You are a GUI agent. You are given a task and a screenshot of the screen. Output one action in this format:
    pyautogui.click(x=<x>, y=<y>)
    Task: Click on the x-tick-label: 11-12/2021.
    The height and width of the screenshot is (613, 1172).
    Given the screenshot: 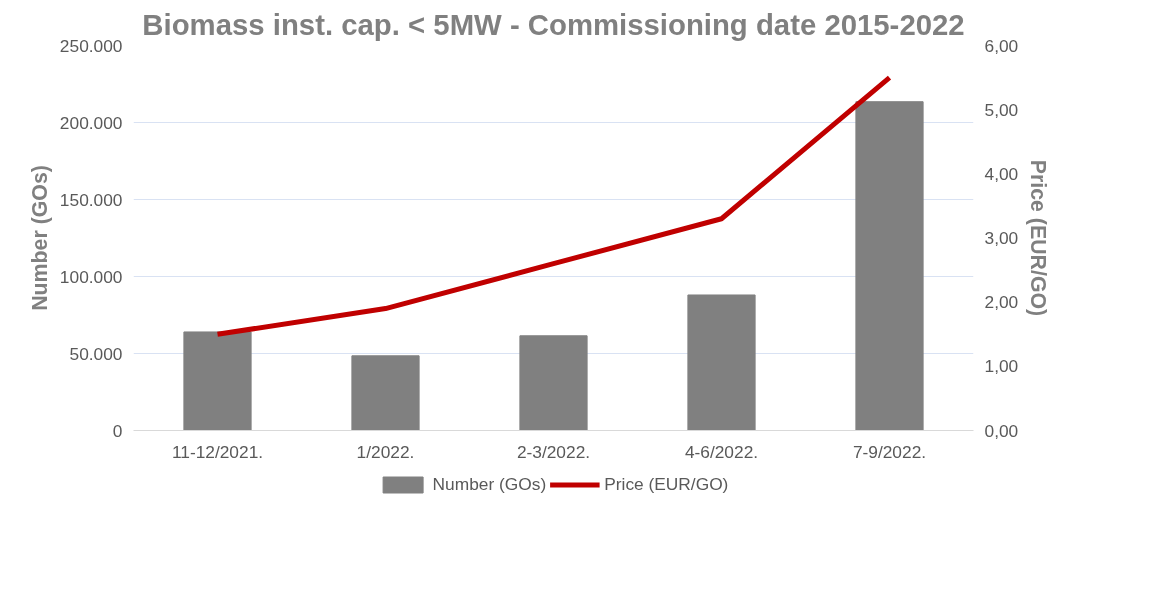 What is the action you would take?
    pyautogui.click(x=217, y=451)
    